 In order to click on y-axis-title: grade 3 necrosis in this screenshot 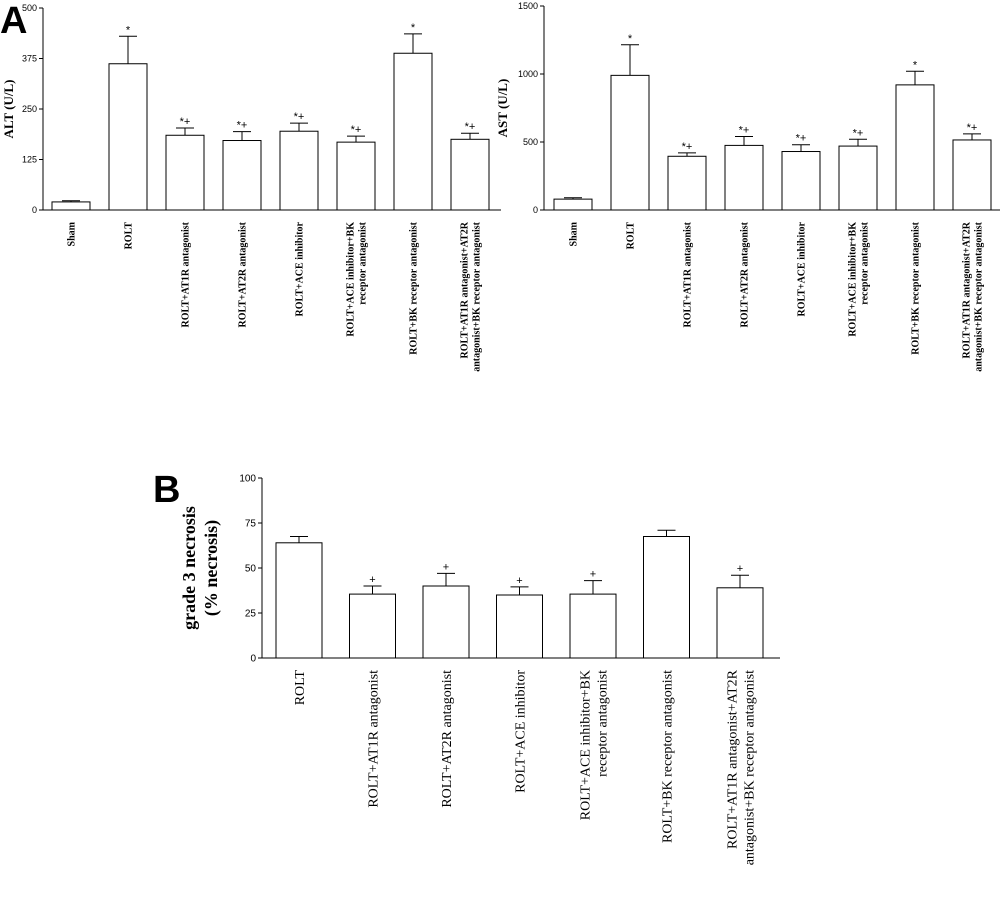, I will do `click(189, 568)`.